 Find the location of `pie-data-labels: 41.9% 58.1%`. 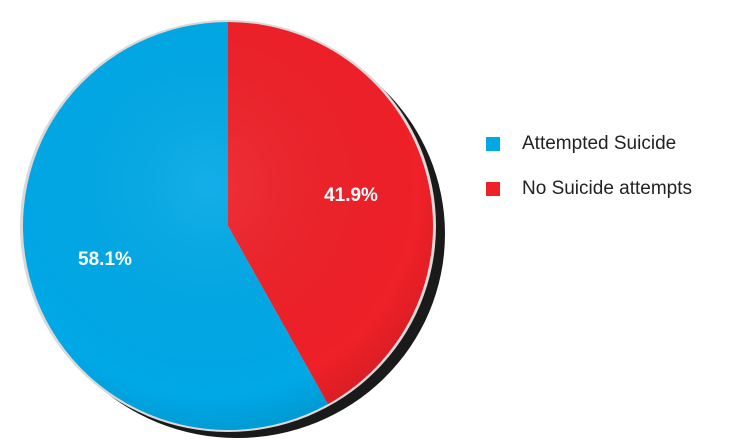

pie-data-labels: 41.9% 58.1% is located at coordinates (228, 227).